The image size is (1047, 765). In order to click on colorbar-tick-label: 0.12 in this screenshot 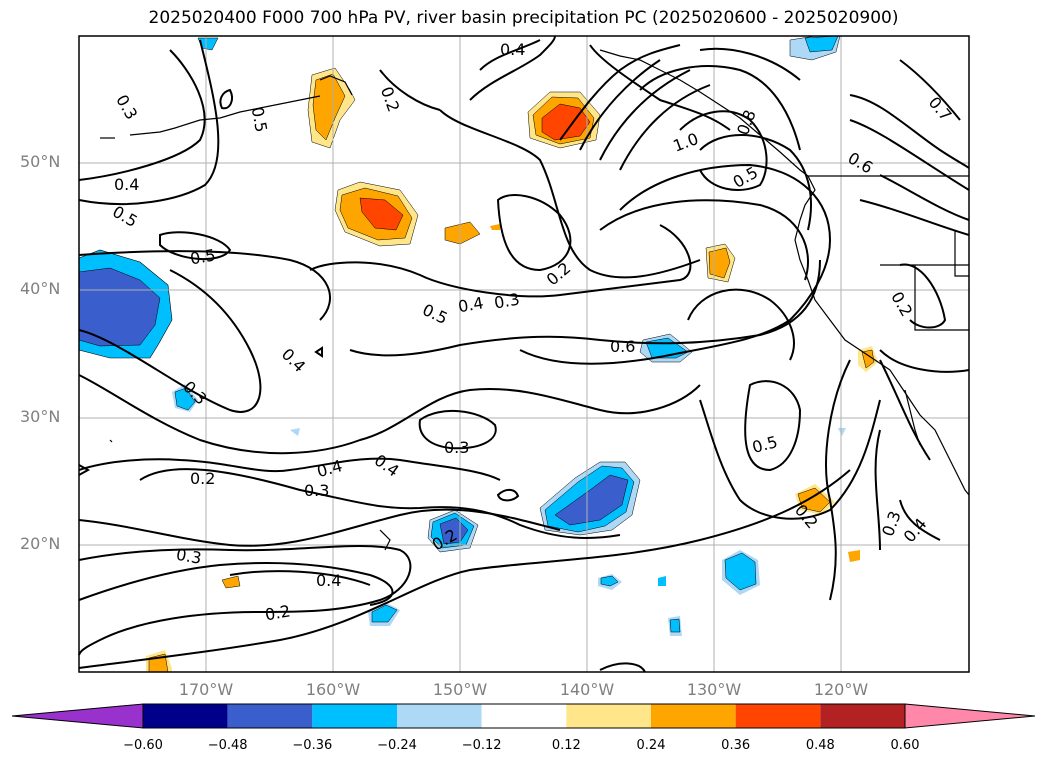, I will do `click(566, 745)`.